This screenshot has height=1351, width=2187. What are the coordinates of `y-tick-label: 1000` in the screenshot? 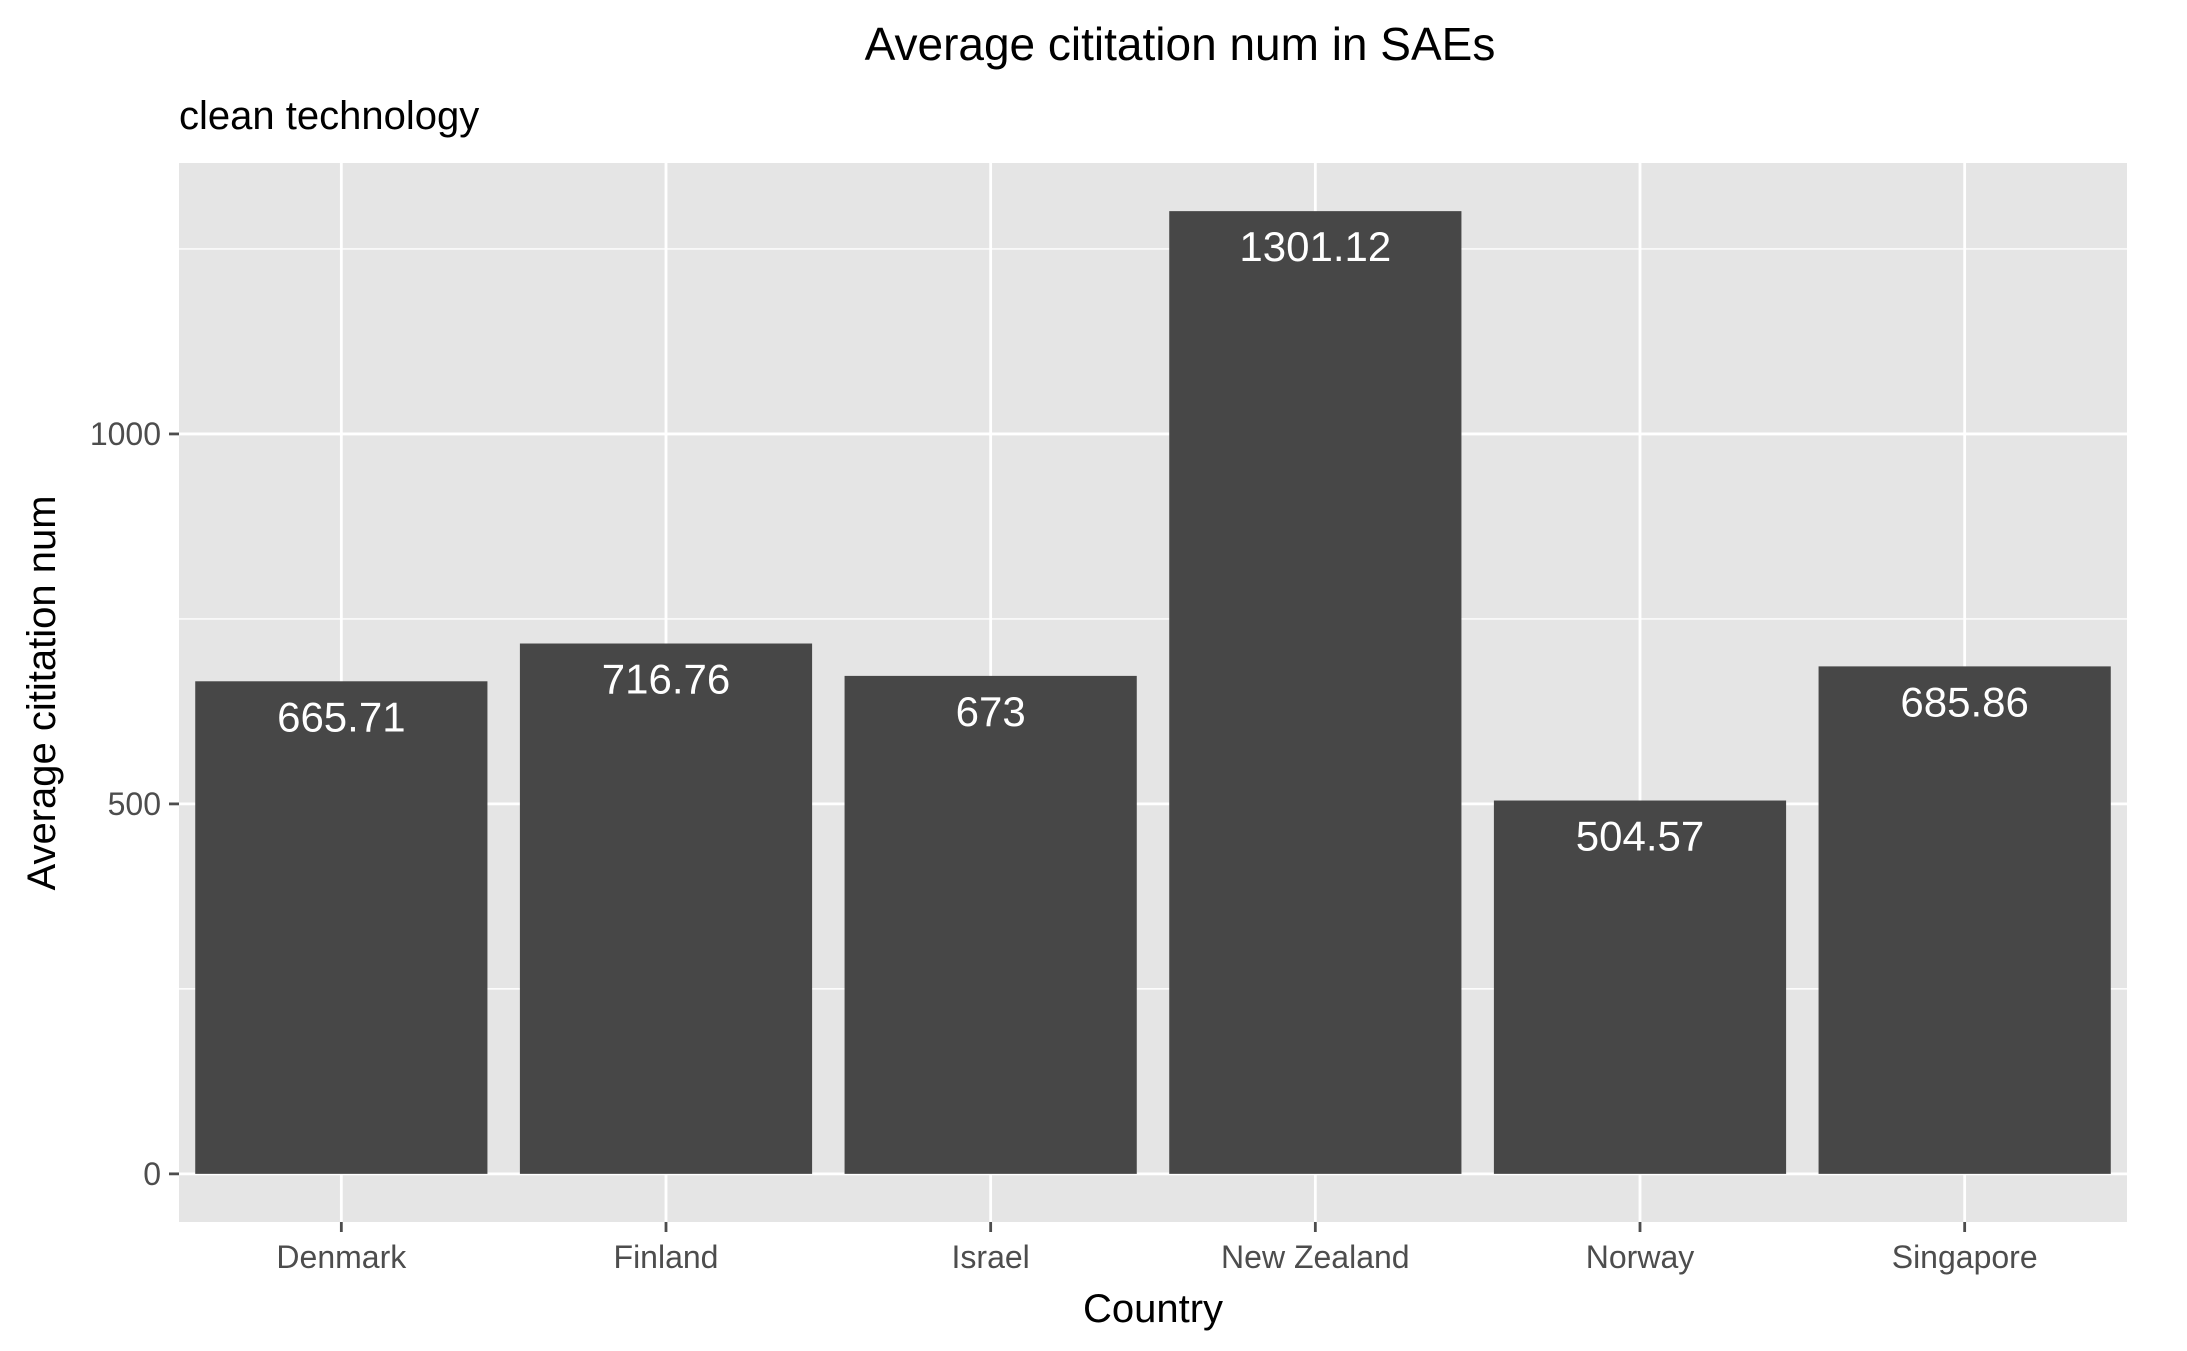 It's located at (125, 434).